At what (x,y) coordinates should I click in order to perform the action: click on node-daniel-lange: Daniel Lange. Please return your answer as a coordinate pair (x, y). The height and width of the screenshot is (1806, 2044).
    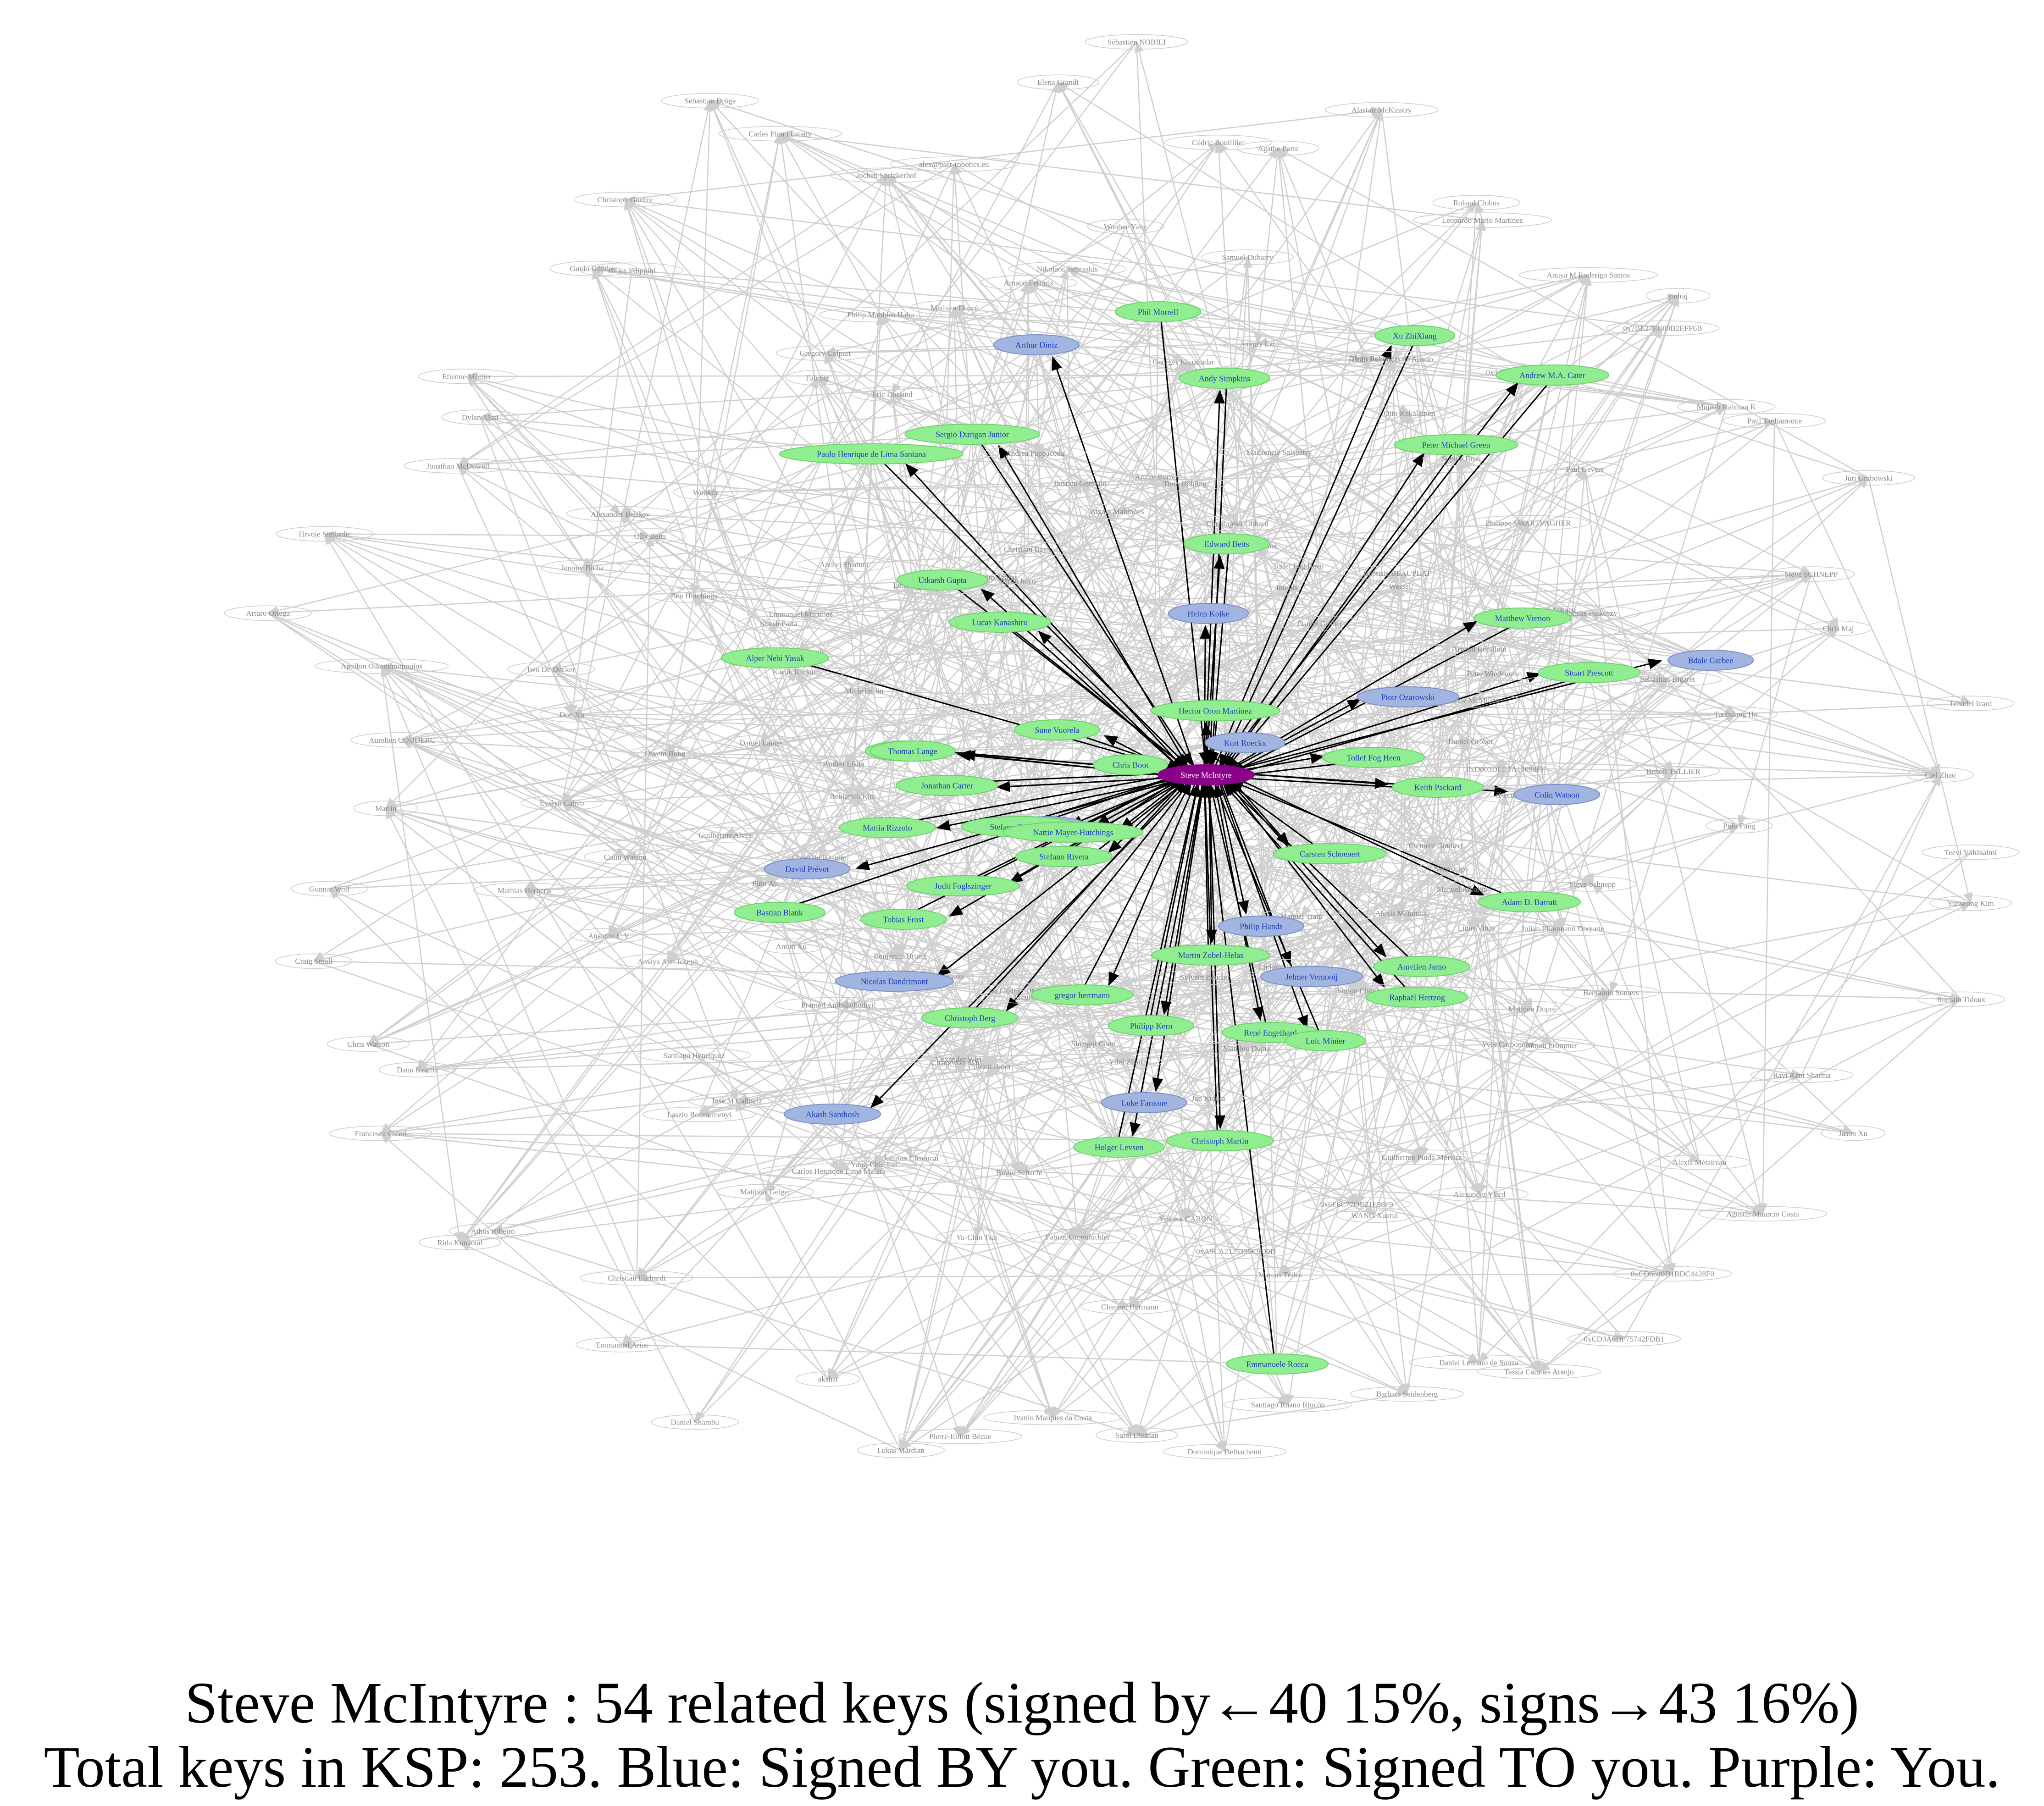
    Looking at the image, I should click on (760, 743).